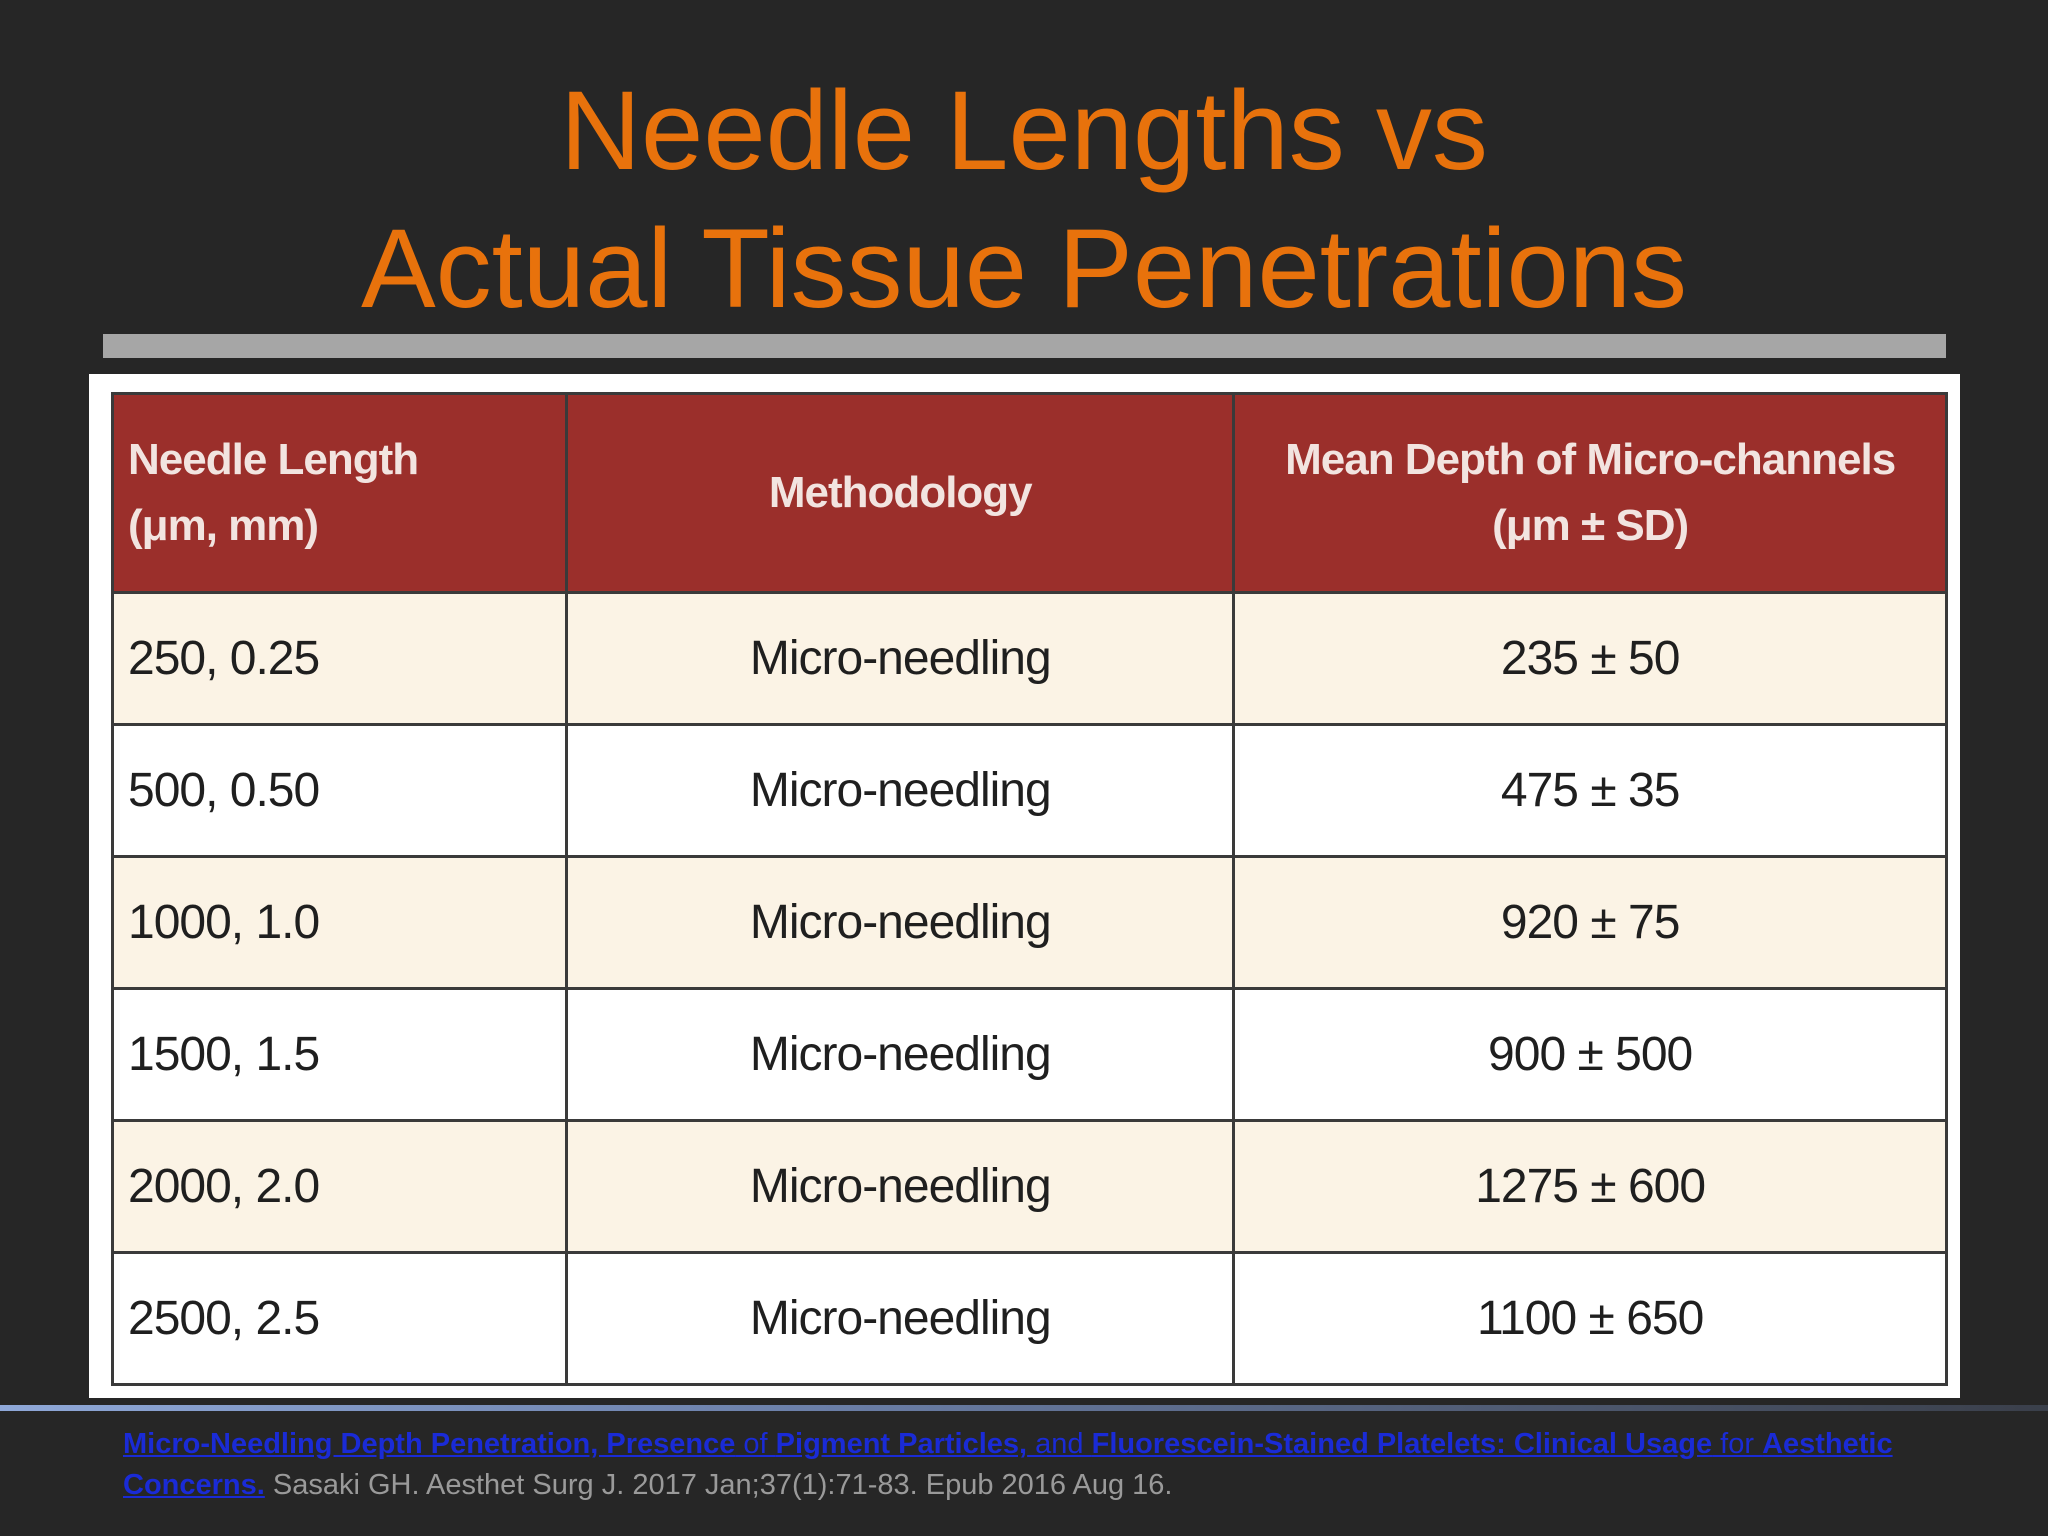 This screenshot has height=1536, width=2048. I want to click on table-row: 1500, 1.5 Micro-needling 900 ± 500, so click(1029, 1054).